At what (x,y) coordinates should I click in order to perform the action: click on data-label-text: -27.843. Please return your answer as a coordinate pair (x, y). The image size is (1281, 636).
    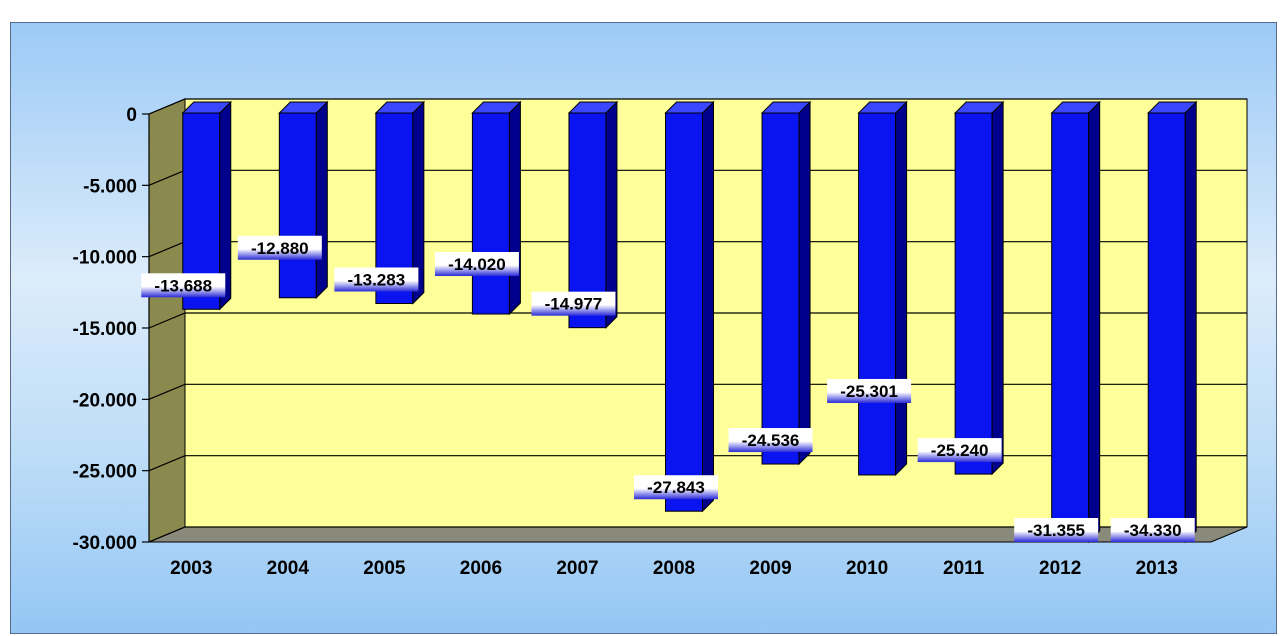
    Looking at the image, I should click on (676, 487).